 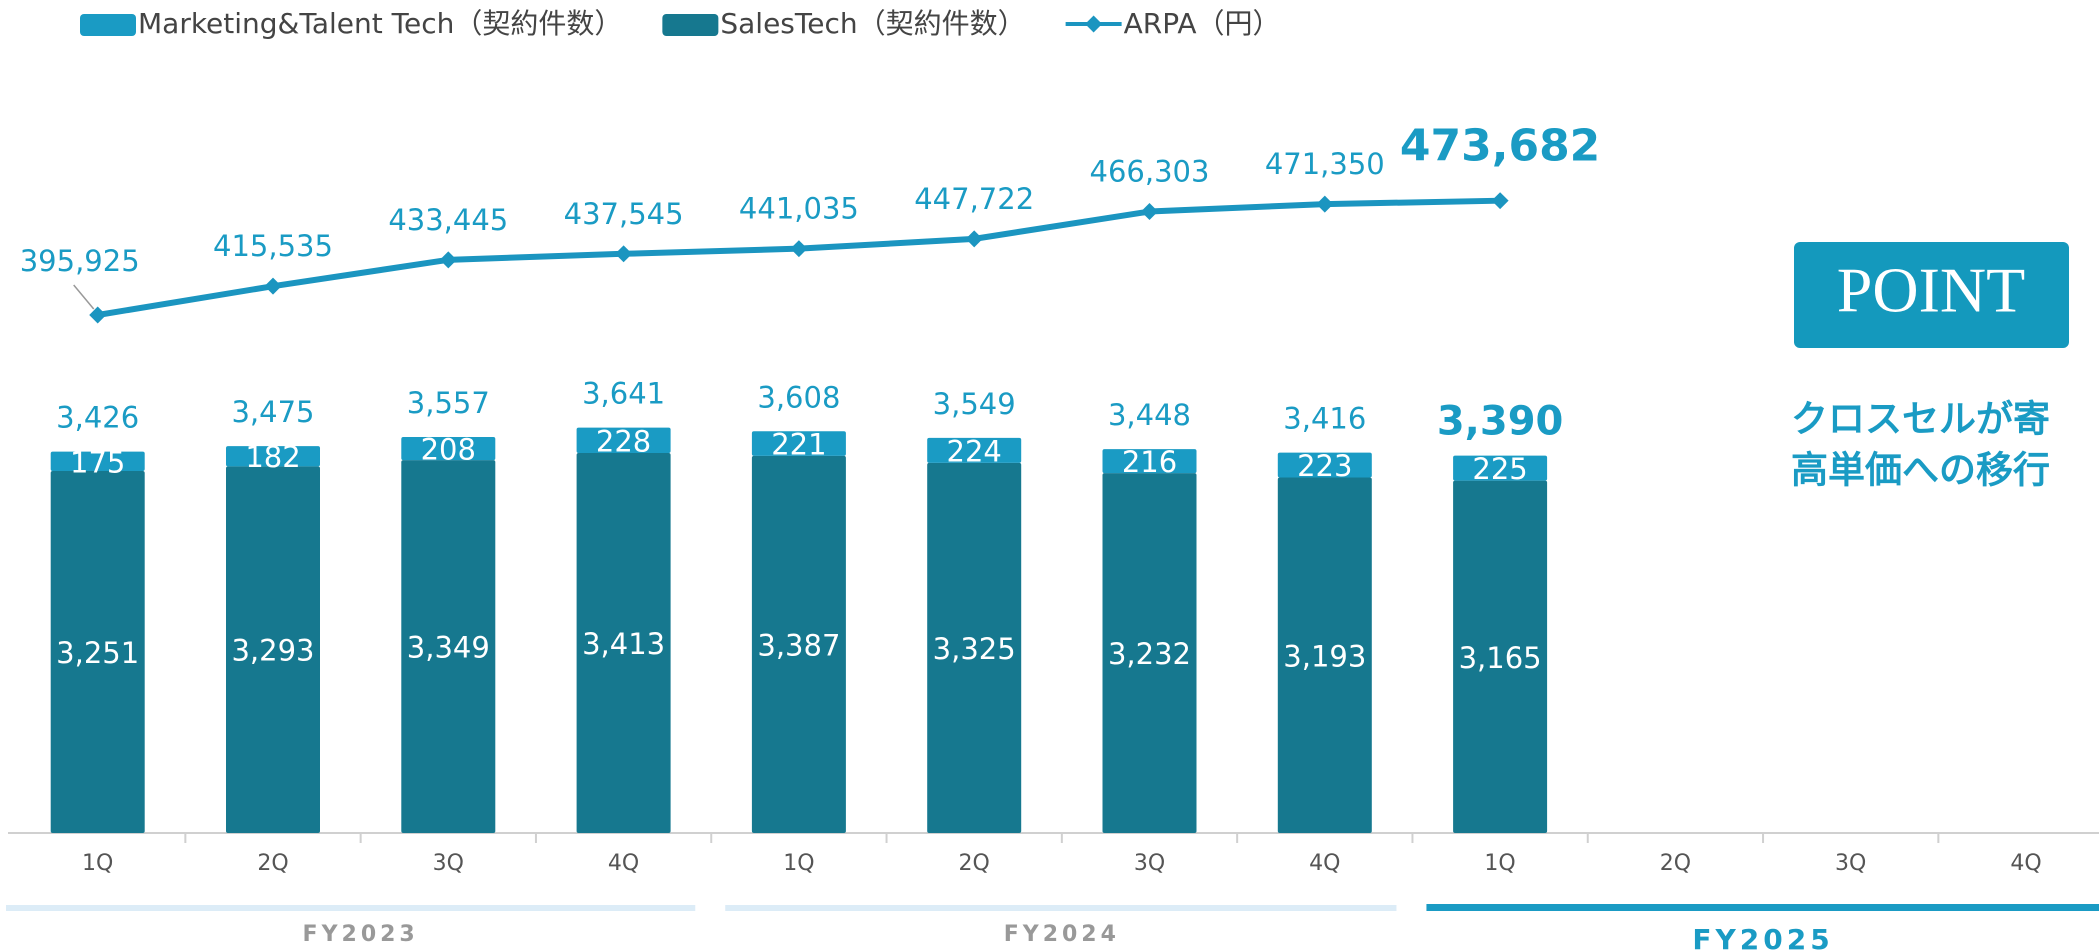 What do you see at coordinates (273, 246) in the screenshot?
I see `arpa-label: 415,535` at bounding box center [273, 246].